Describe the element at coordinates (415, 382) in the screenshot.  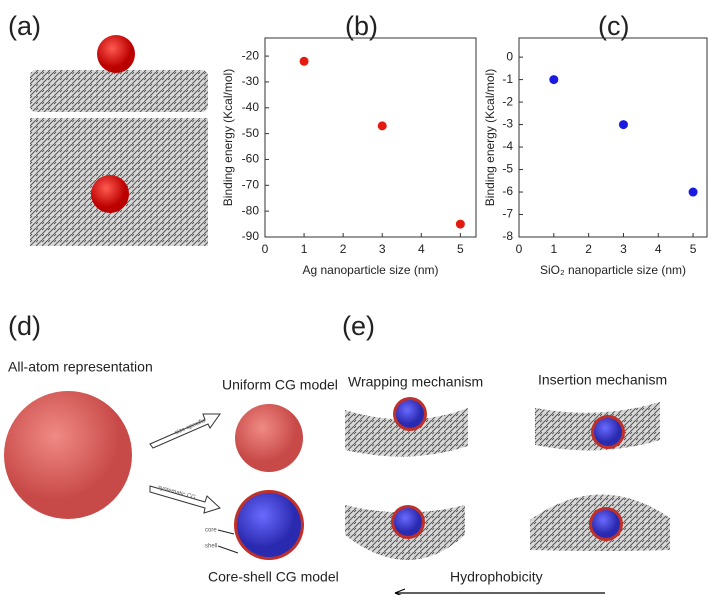
I see `label: Wrapping mechanism` at that location.